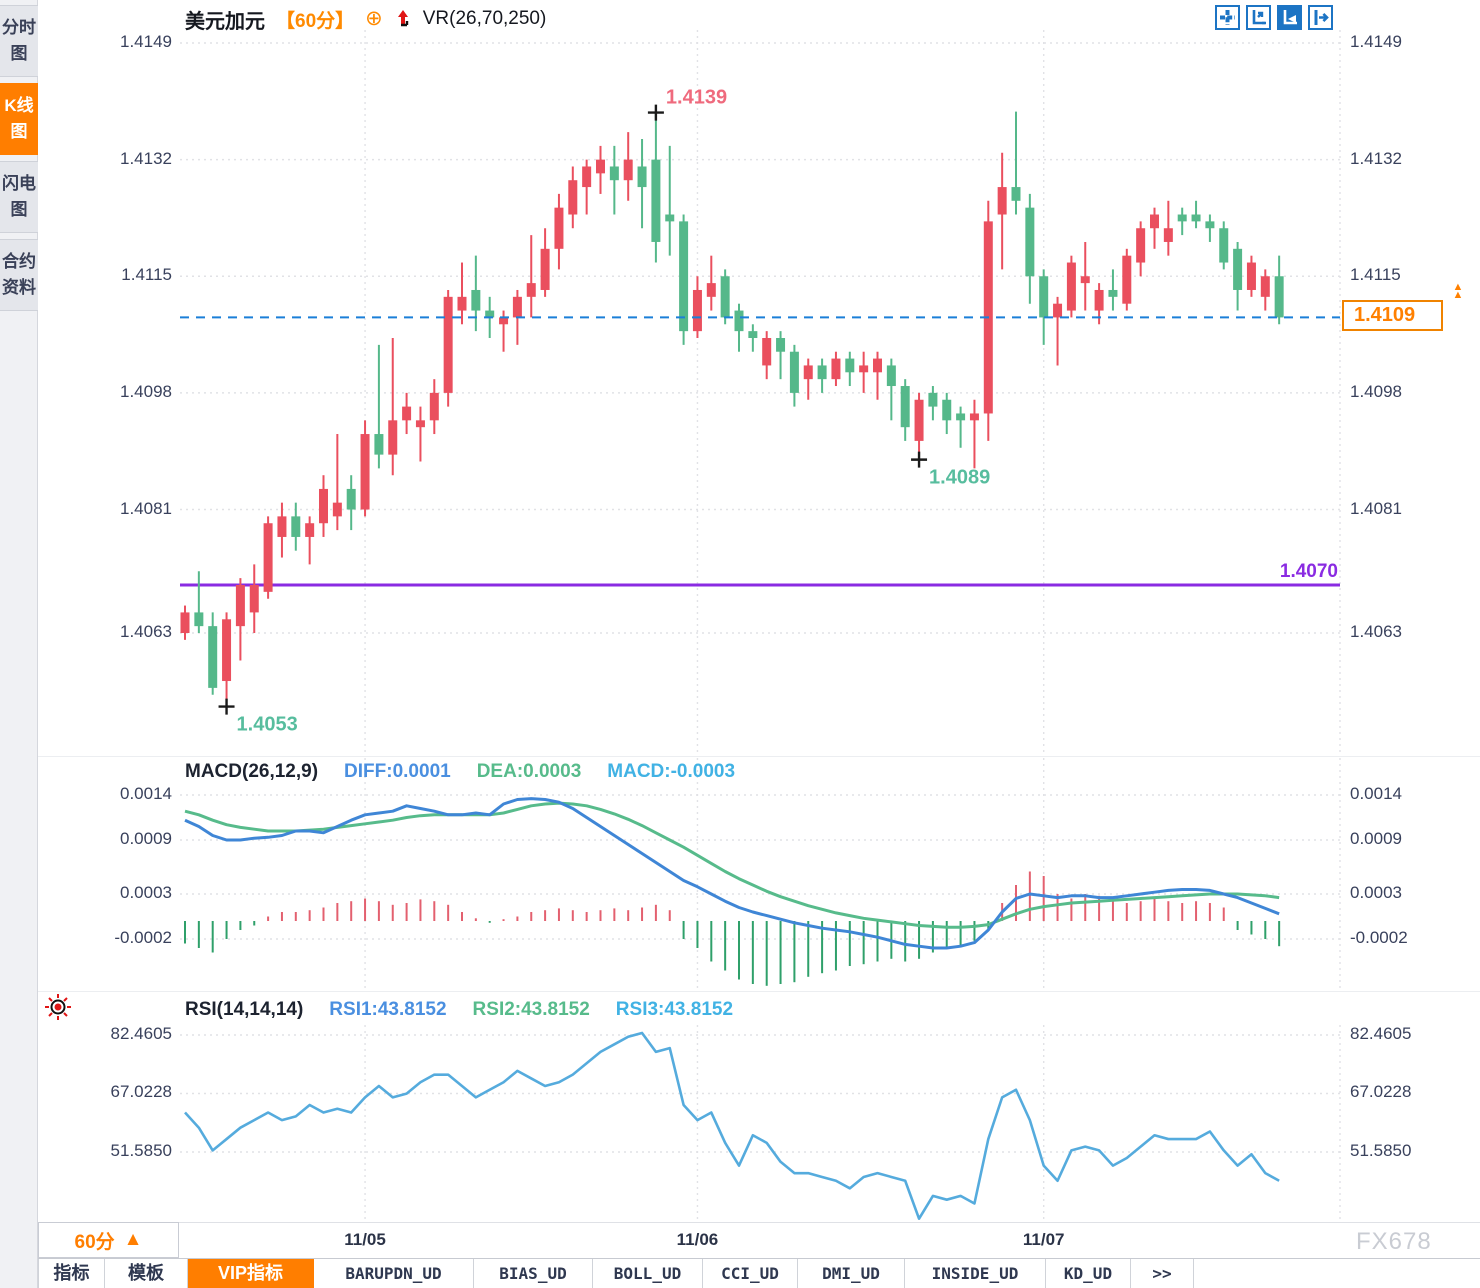 The image size is (1480, 1288). Describe the element at coordinates (146, 1273) in the screenshot. I see `bottom-tab-2: 模板` at that location.